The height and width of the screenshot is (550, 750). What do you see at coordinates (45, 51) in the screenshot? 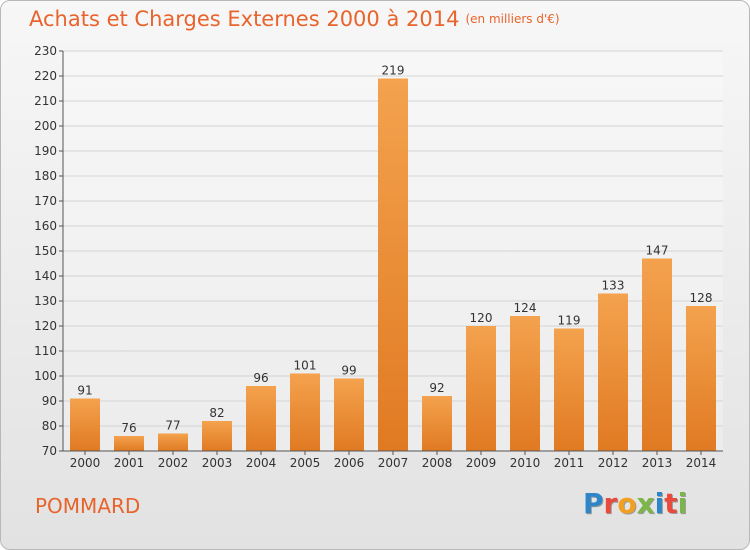
I see `y-tick-label: 230` at bounding box center [45, 51].